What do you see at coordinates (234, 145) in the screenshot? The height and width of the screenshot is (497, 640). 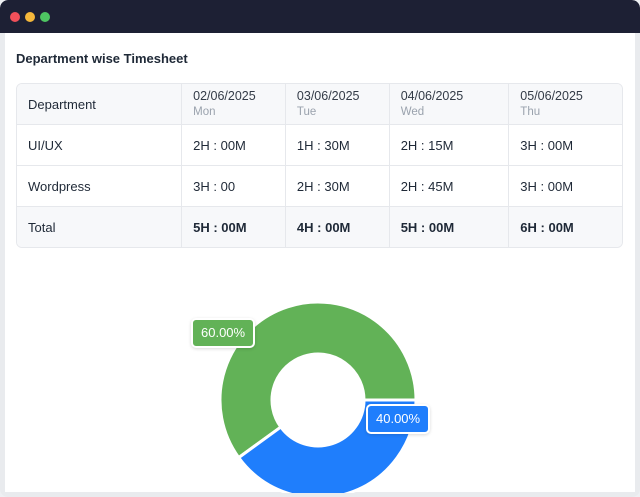 I see `time-cell: 2H : 00M` at bounding box center [234, 145].